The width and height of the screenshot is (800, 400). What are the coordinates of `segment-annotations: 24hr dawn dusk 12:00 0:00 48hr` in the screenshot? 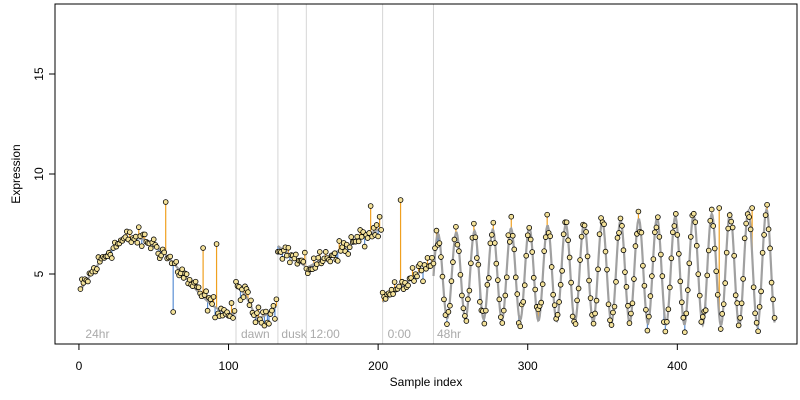 It's located at (273, 334).